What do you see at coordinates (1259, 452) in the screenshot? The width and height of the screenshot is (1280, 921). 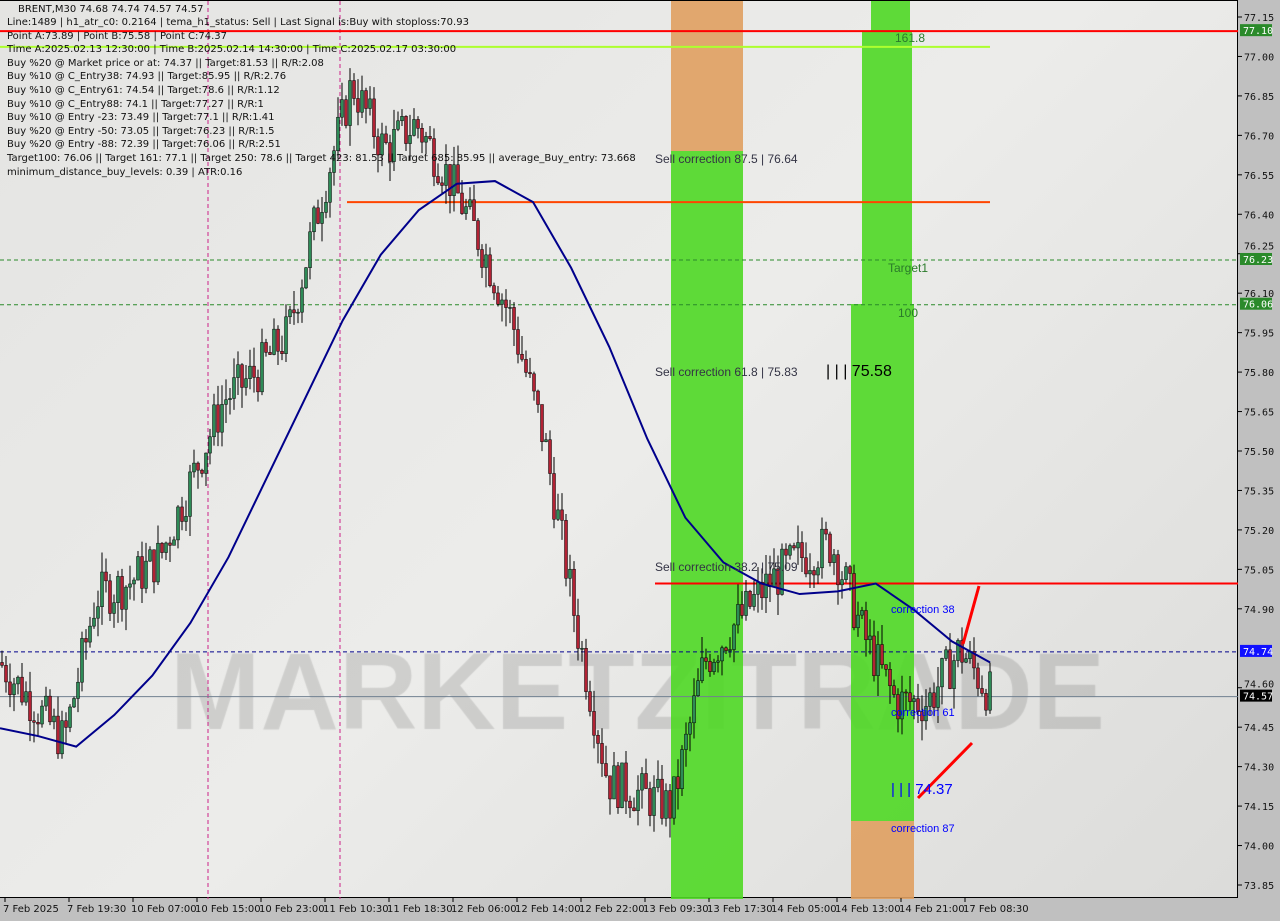 I see `y-tick-label: 75.50` at bounding box center [1259, 452].